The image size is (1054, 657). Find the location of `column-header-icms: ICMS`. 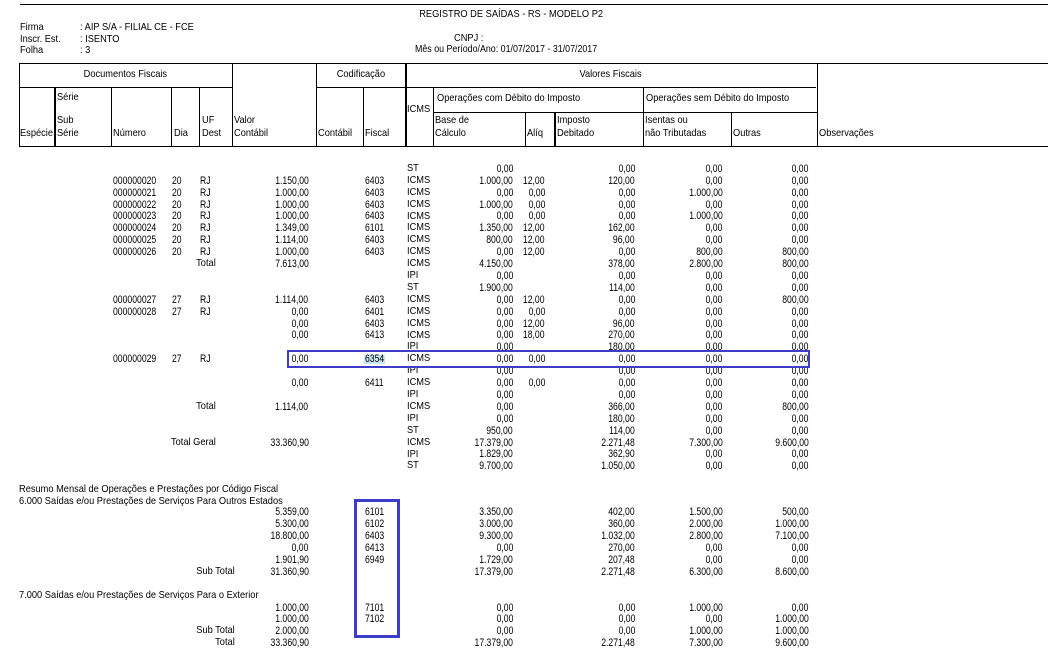

column-header-icms: ICMS is located at coordinates (420, 109).